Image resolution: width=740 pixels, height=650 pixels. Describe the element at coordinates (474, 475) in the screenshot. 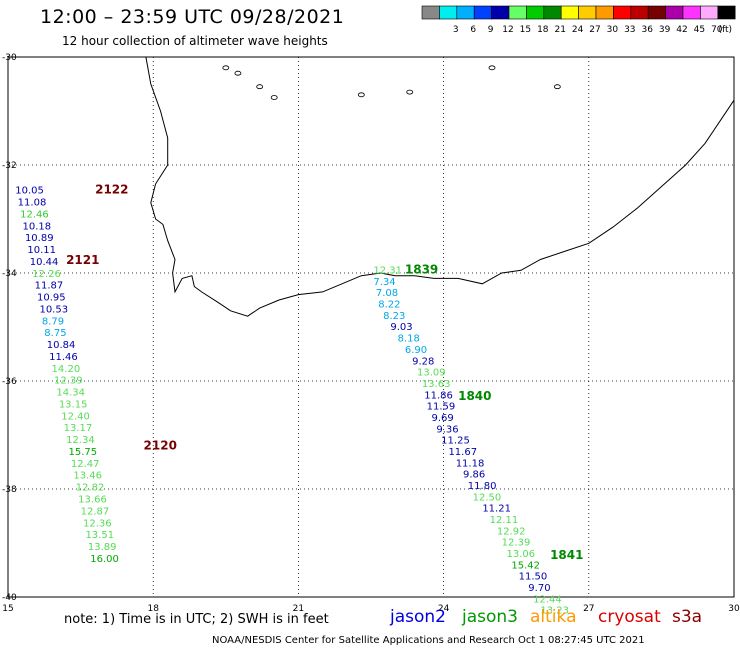

I see `wave-height-reading: 9.86` at that location.